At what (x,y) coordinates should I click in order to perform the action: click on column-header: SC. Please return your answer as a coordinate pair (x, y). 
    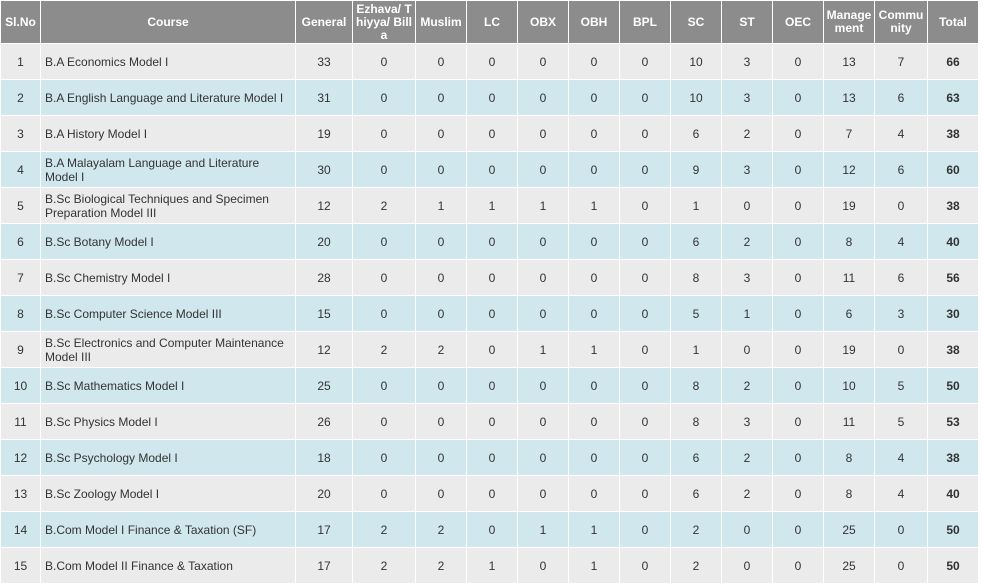
    Looking at the image, I should click on (696, 22).